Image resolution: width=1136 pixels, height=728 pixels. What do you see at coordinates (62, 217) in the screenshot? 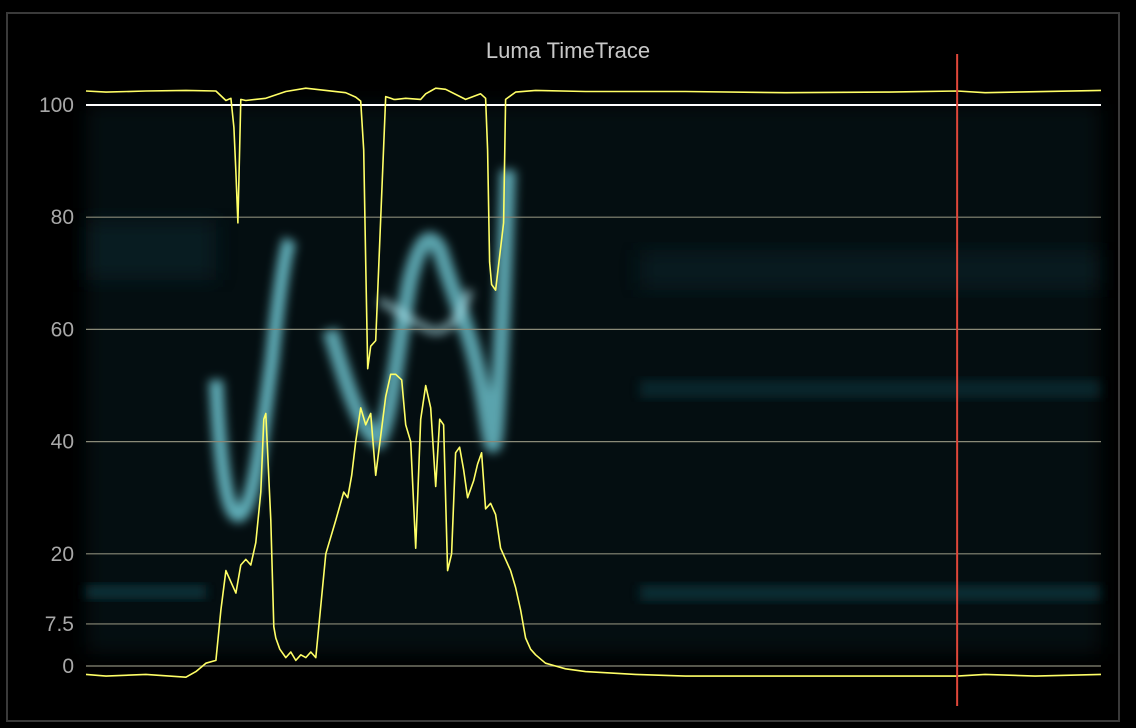
I see `y-tick-label: 80` at bounding box center [62, 217].